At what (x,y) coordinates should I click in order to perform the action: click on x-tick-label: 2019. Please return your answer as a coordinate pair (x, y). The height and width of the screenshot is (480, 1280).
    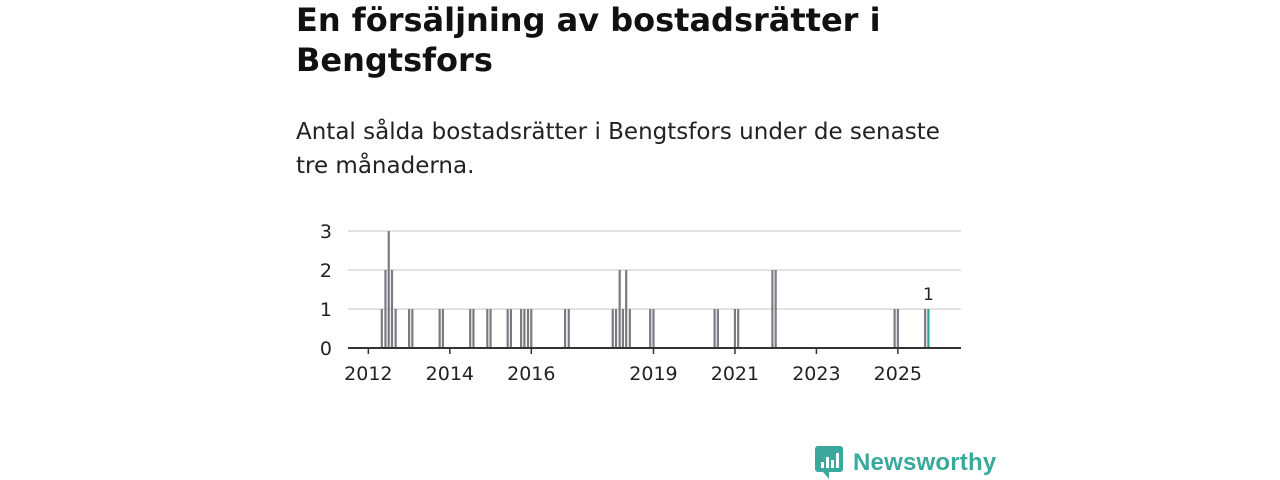
    Looking at the image, I should click on (653, 374).